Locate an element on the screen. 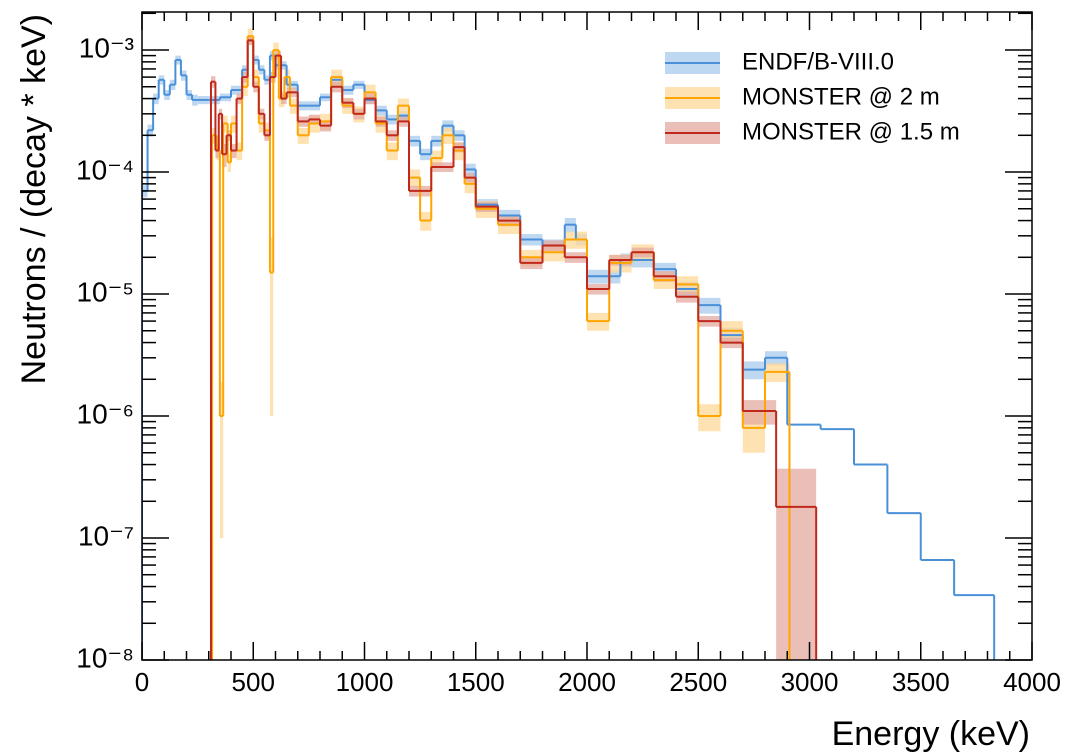  y-tick-label: 10⁻⁸ is located at coordinates (105, 657).